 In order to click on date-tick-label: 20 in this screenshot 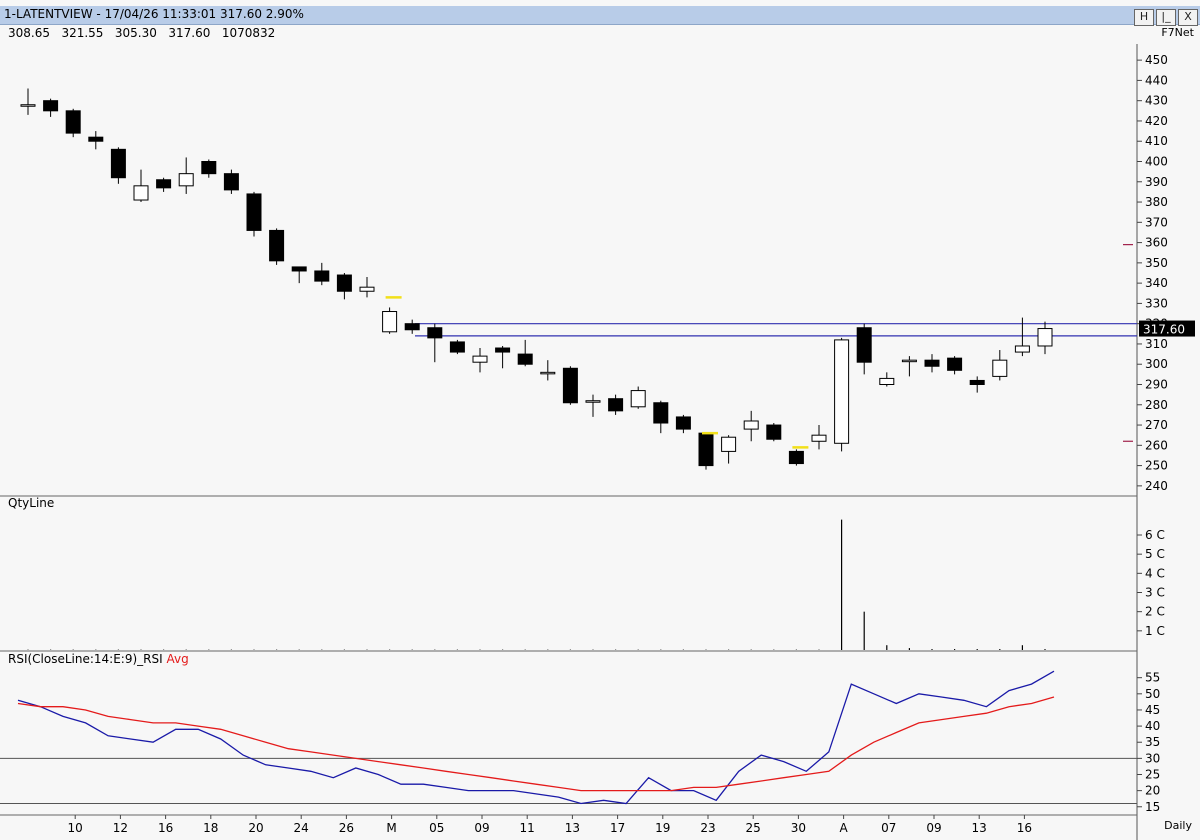, I will do `click(255, 828)`.